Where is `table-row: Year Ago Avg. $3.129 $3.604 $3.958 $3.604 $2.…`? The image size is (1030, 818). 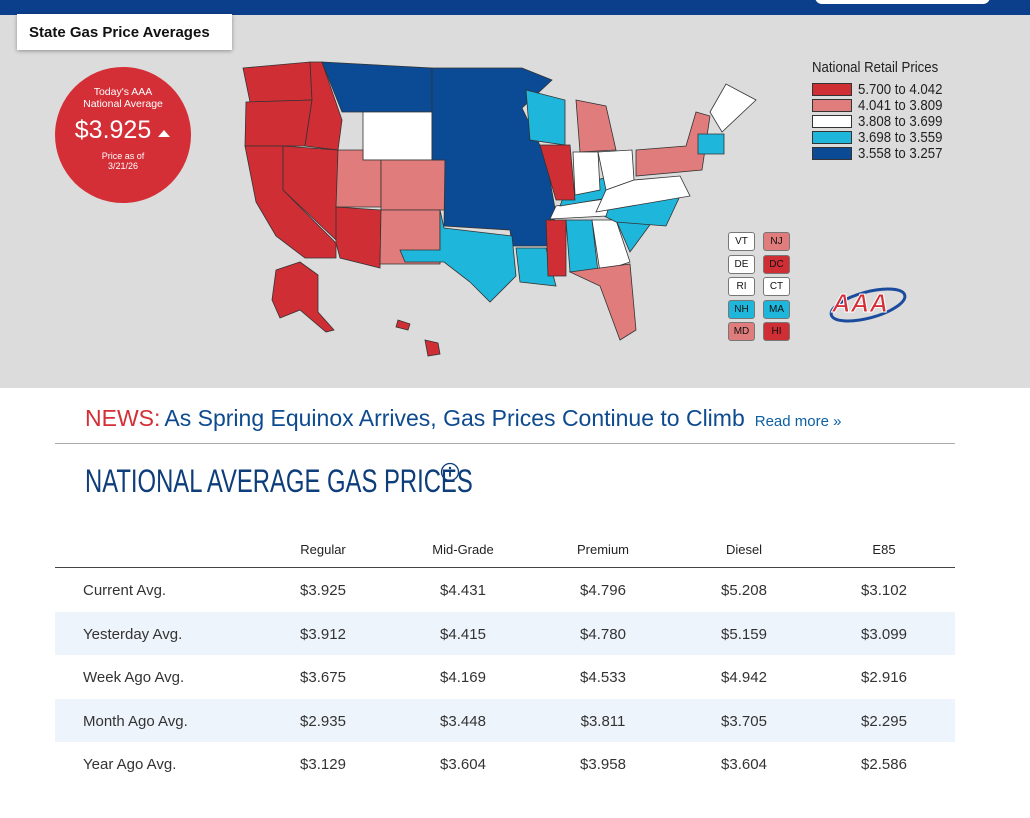 table-row: Year Ago Avg. $3.129 $3.604 $3.958 $3.604 $2.… is located at coordinates (505, 764).